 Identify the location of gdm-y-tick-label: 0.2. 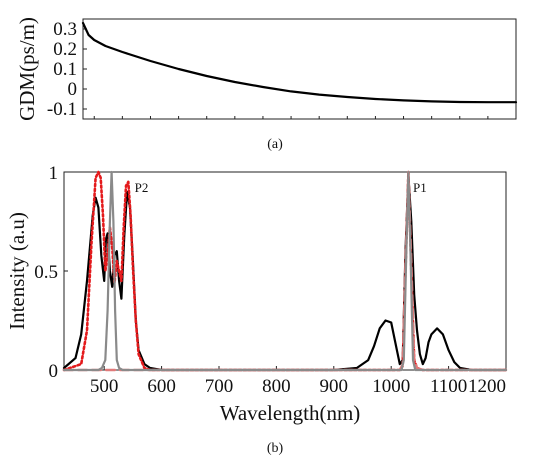
(65, 49).